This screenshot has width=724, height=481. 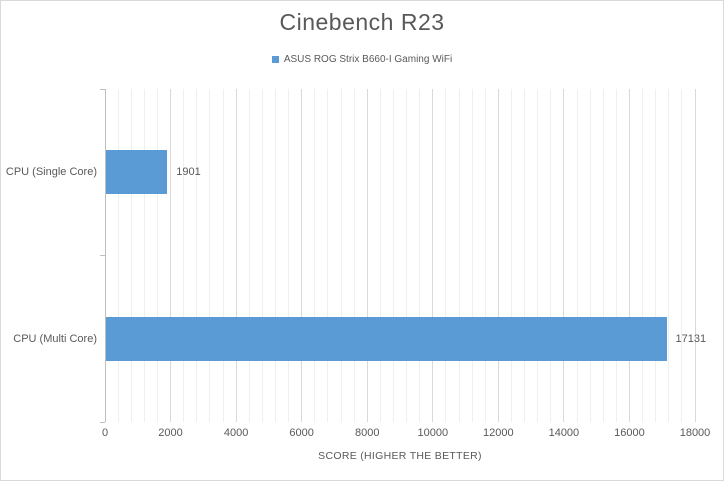 What do you see at coordinates (51, 172) in the screenshot?
I see `category-label: CPU (Single Core)` at bounding box center [51, 172].